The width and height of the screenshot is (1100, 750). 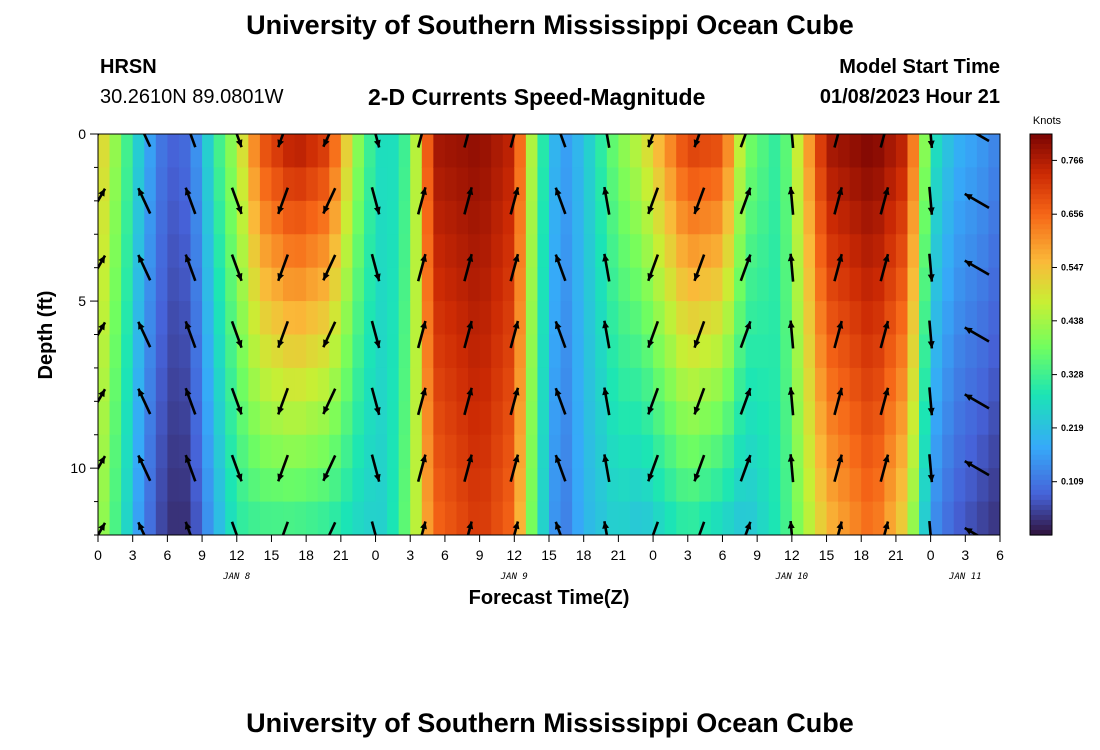 What do you see at coordinates (82, 134) in the screenshot?
I see `y-tick-label: 0` at bounding box center [82, 134].